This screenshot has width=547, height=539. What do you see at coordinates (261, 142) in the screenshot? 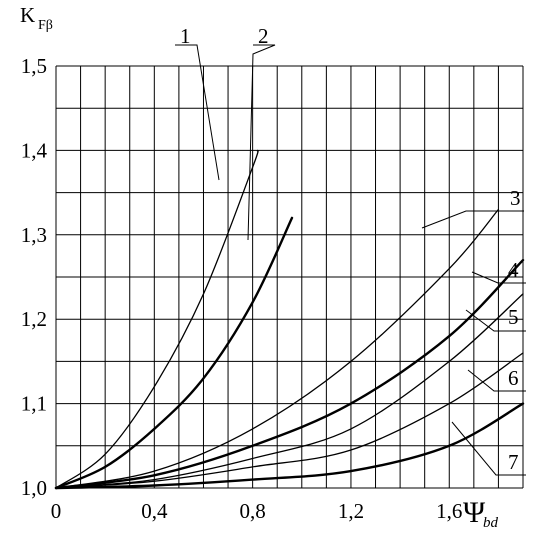
I see `curve-2-leader` at bounding box center [261, 142].